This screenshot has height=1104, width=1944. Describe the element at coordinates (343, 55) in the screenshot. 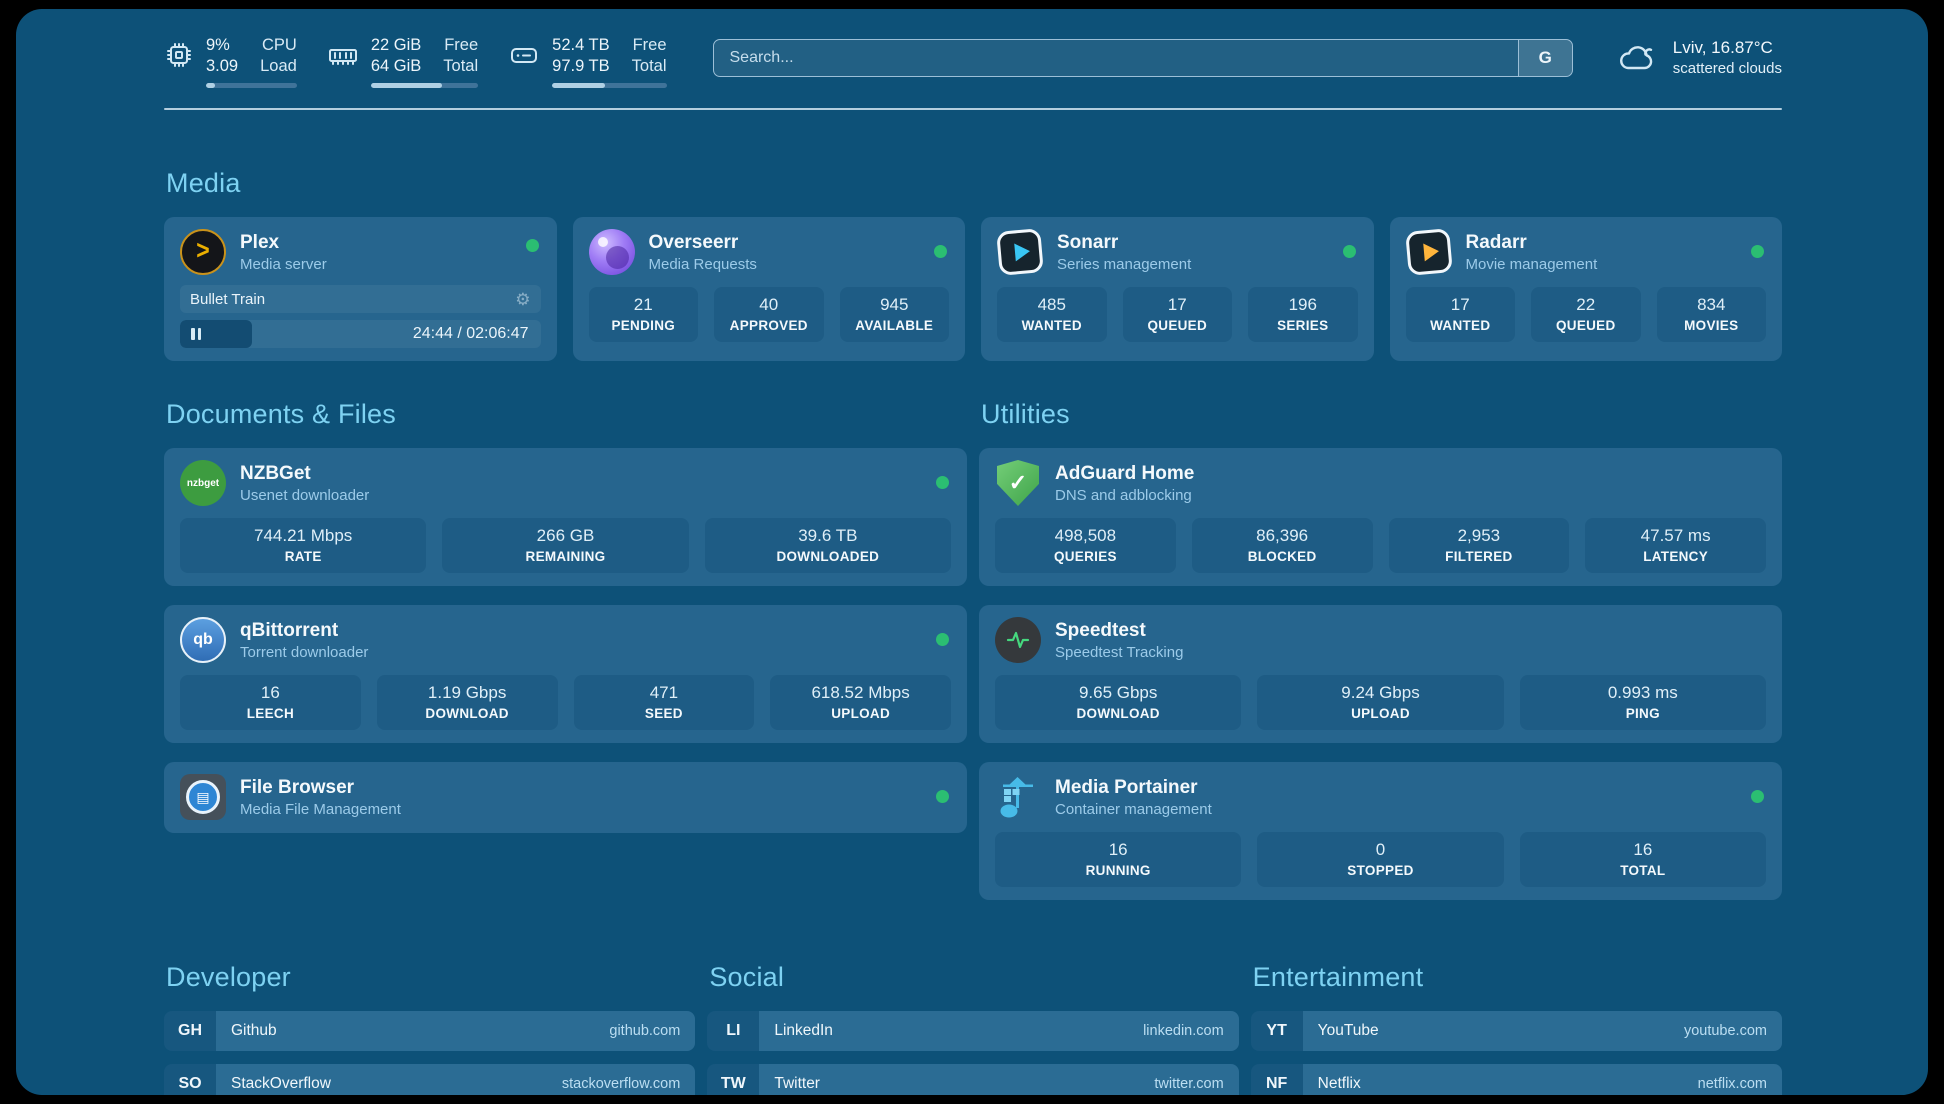

I see `ram-icon` at that location.